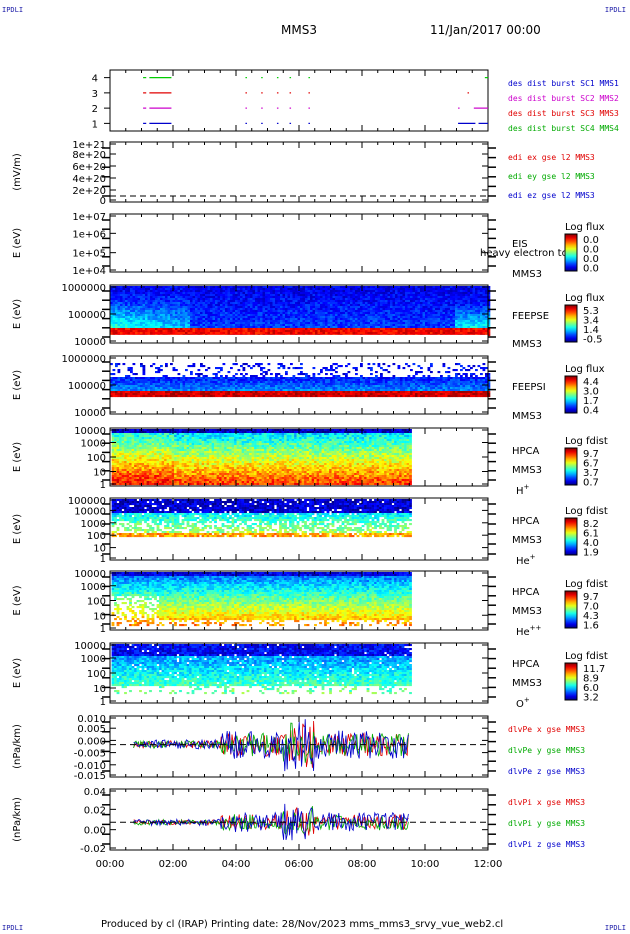  Describe the element at coordinates (17, 243) in the screenshot. I see `y-axis-label: E (eV)` at that location.